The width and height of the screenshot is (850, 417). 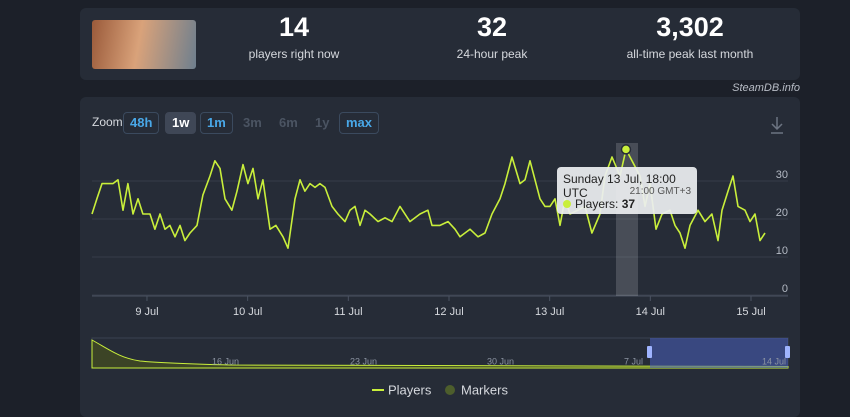 What do you see at coordinates (288, 122) in the screenshot?
I see `zoom-button: 6m` at bounding box center [288, 122].